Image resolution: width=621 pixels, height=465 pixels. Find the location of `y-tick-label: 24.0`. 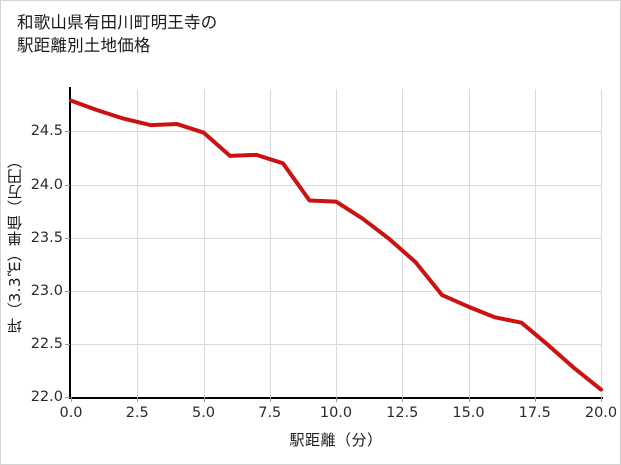

y-tick-label: 24.0 is located at coordinates (46, 184).